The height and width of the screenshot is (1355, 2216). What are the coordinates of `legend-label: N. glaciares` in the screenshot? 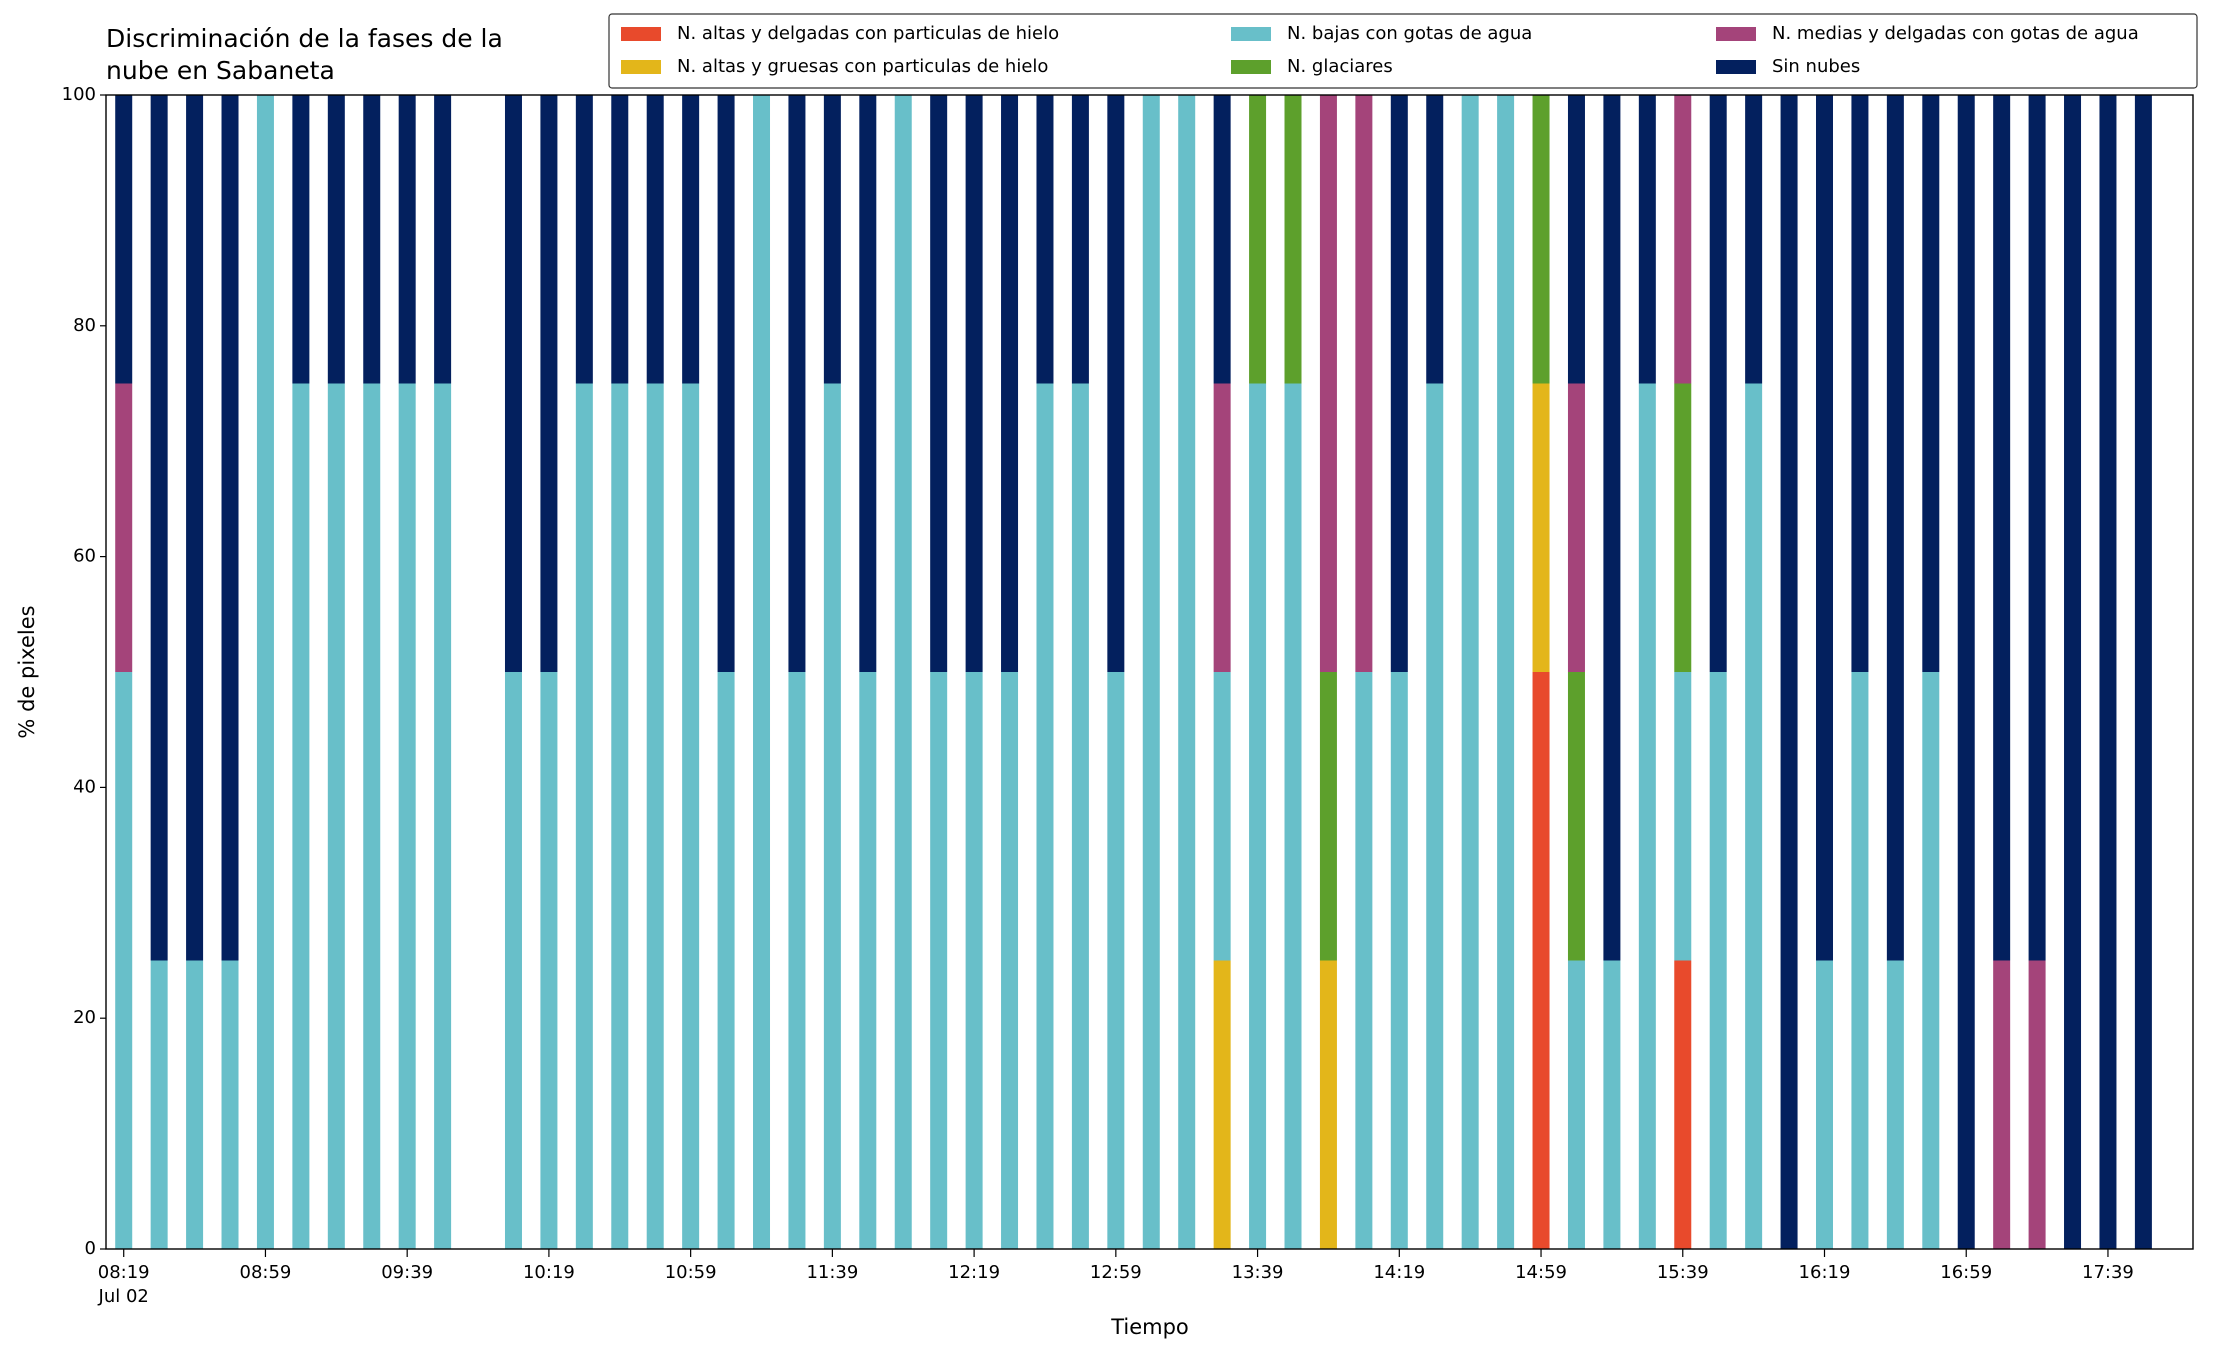 It's located at (1340, 66).